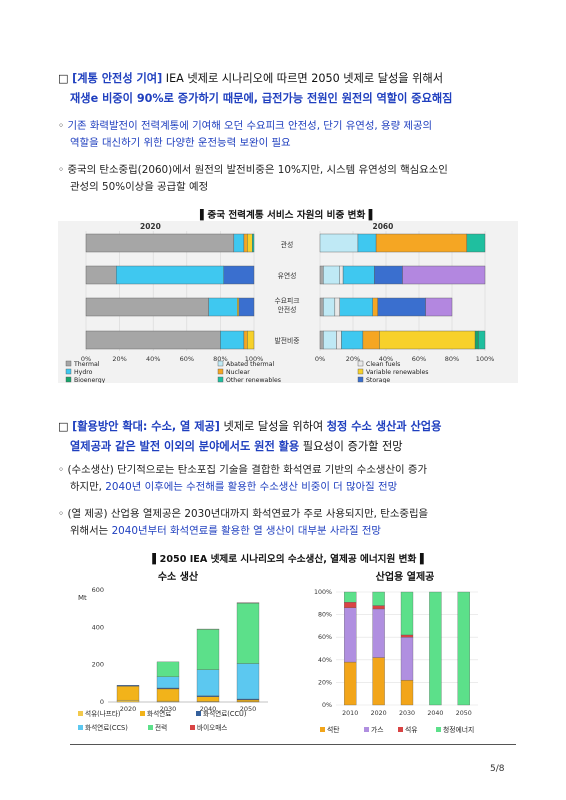  I want to click on chart2-legend-label: 화석연료, so click(159, 713).